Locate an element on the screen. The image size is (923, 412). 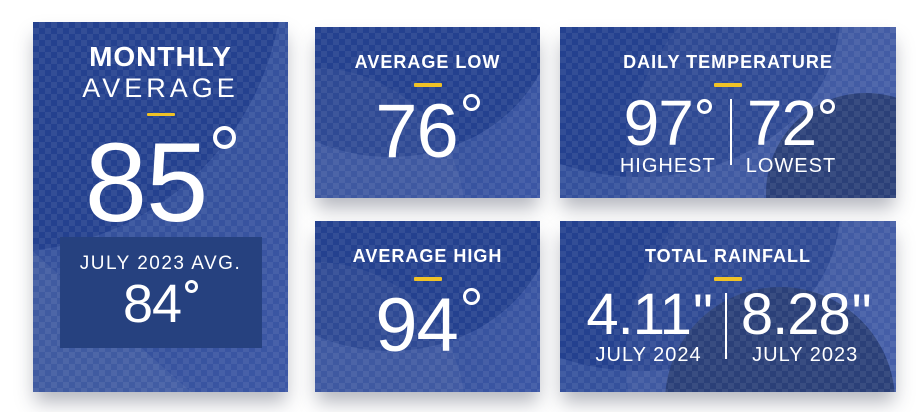
average-high-value: 94 is located at coordinates (417, 325).